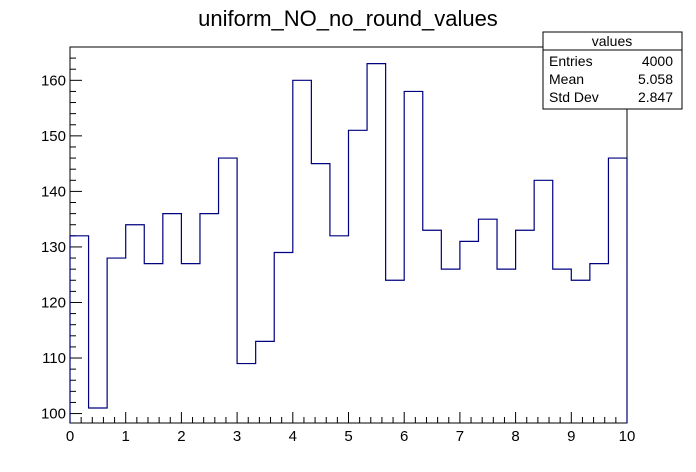  Describe the element at coordinates (54, 358) in the screenshot. I see `y-tick-label: 110` at that location.